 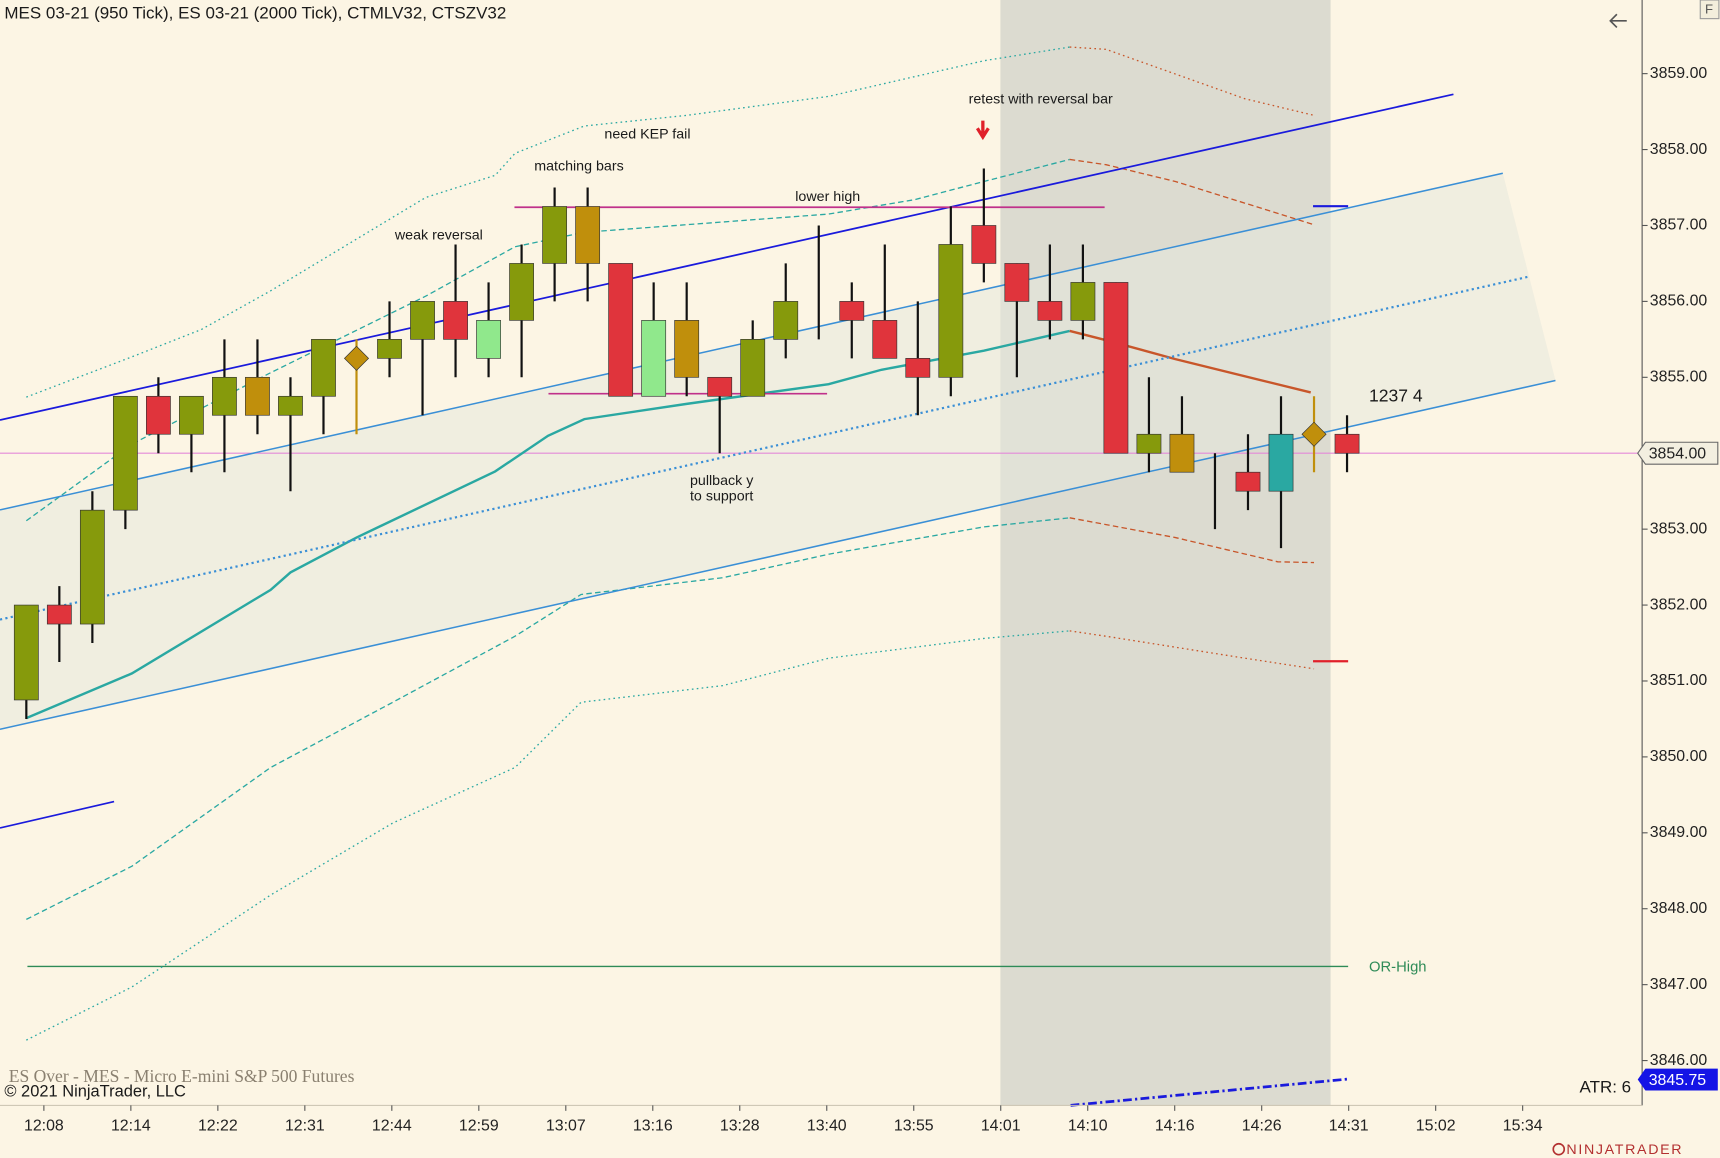 I want to click on y-tick-label: 3848.00, so click(x=1679, y=908).